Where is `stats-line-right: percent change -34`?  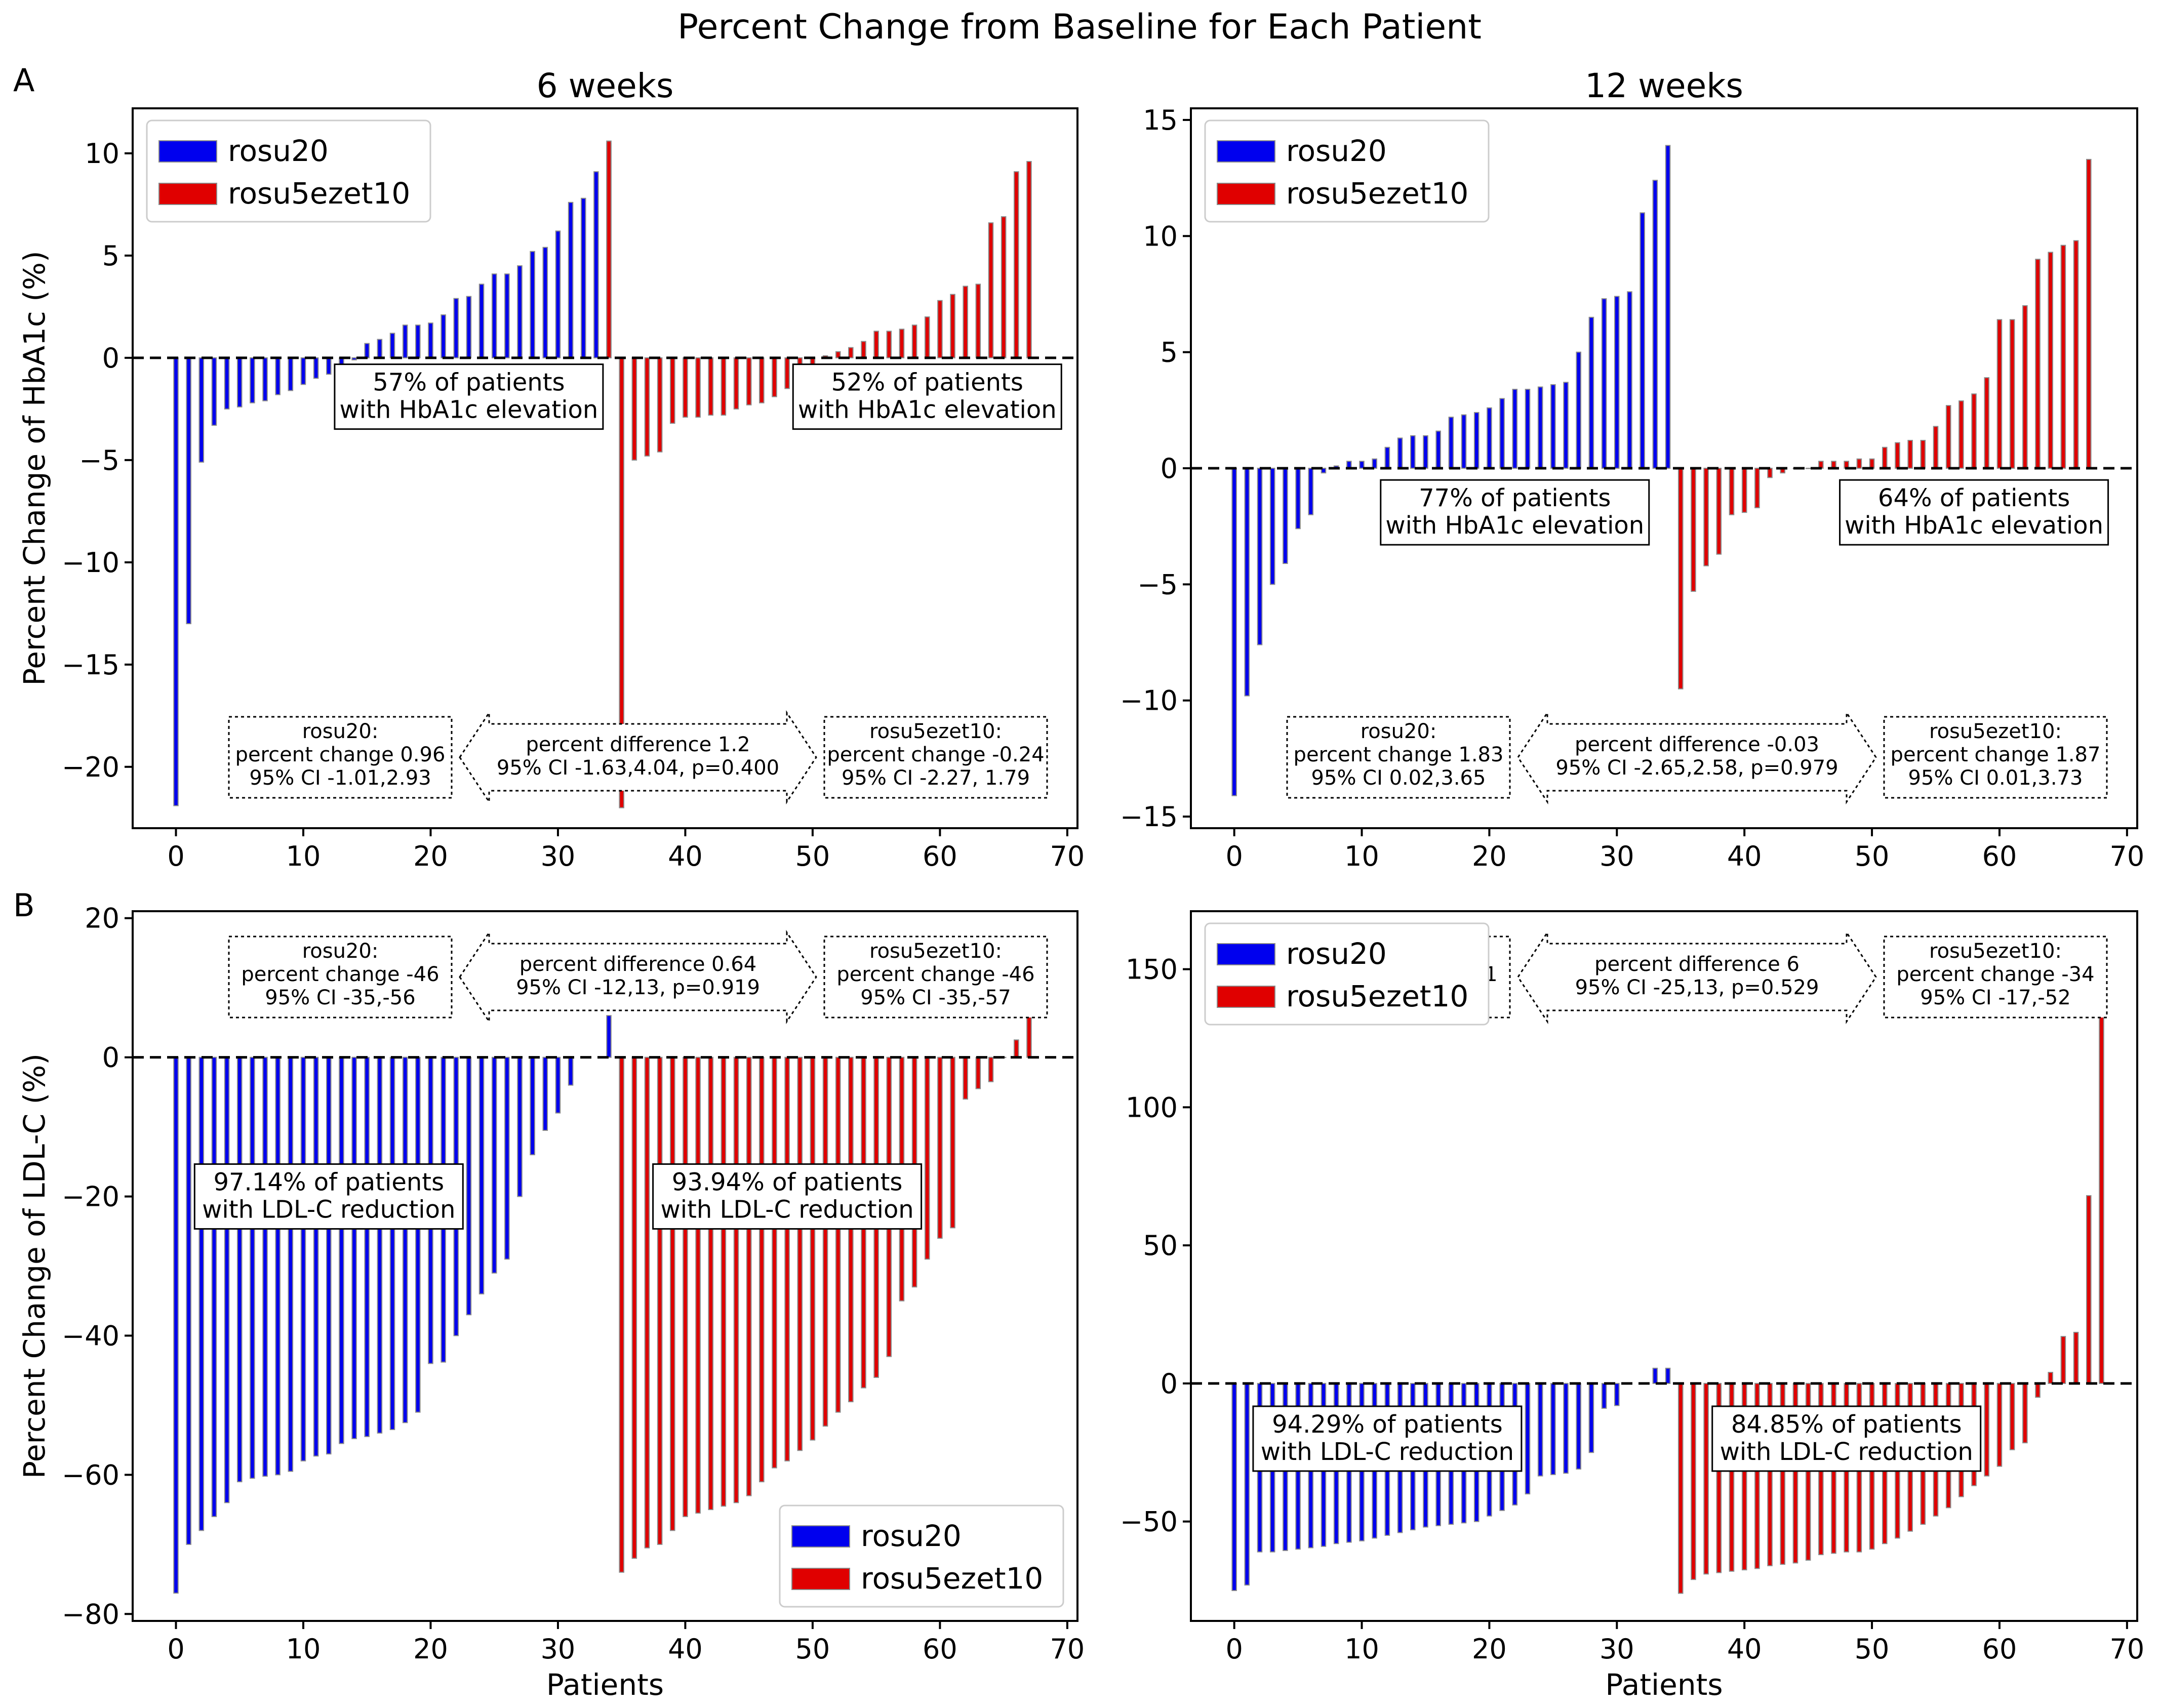 stats-line-right: percent change -34 is located at coordinates (1995, 974).